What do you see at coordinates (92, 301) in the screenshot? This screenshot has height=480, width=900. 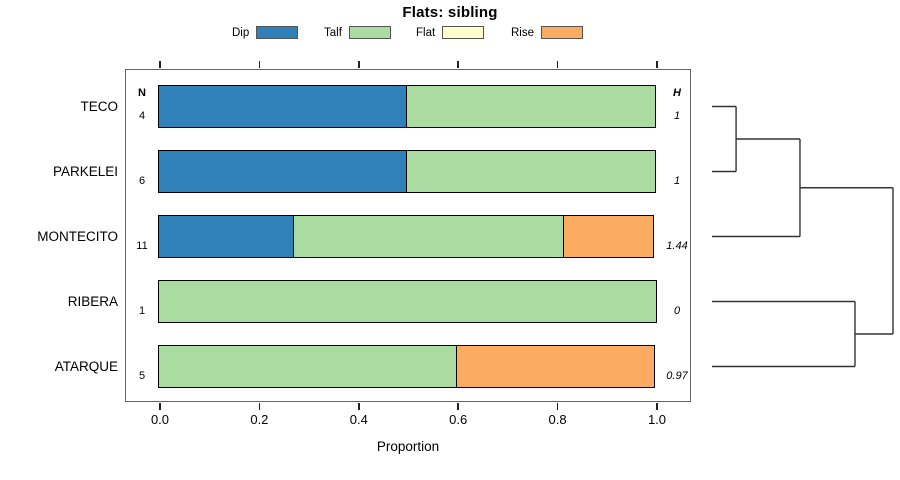 I see `category-label-ribera: RIBERA` at bounding box center [92, 301].